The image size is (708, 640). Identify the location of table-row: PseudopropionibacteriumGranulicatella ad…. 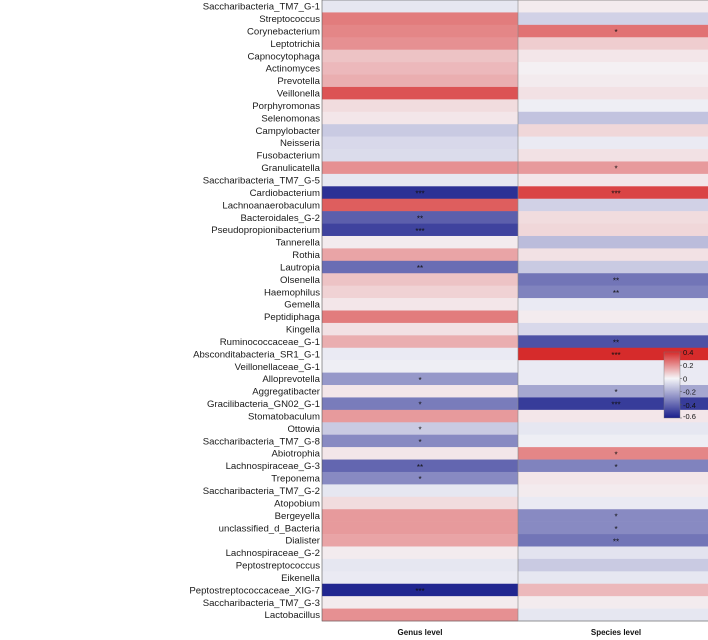
(459, 230).